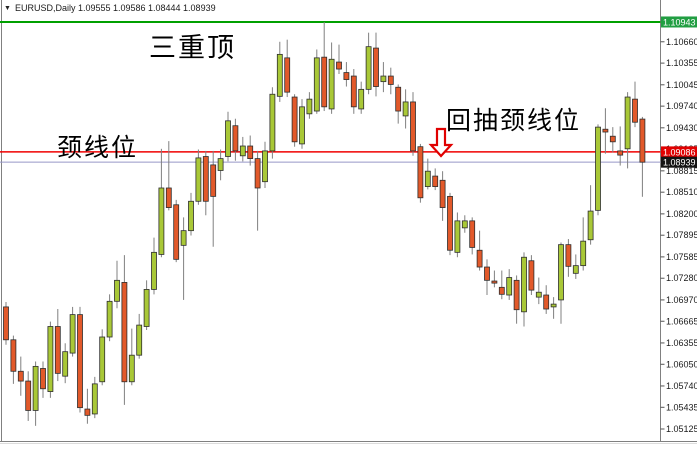  I want to click on symbol-dropdown-icon: ▼, so click(7, 8).